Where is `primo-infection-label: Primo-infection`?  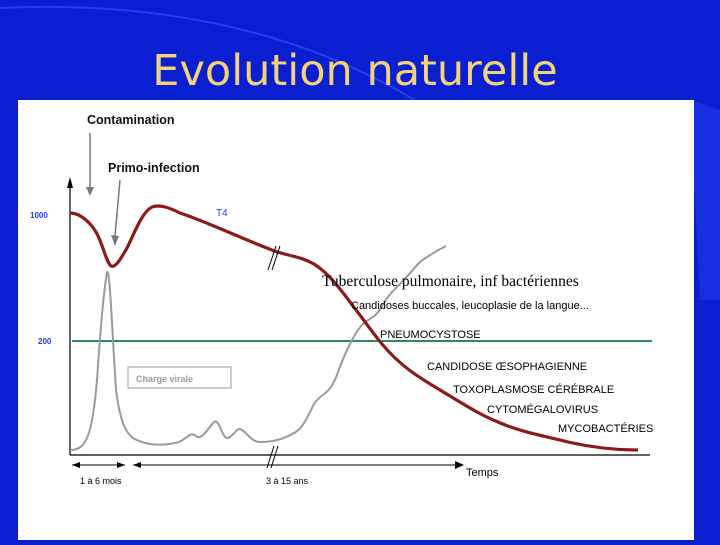
primo-infection-label: Primo-infection is located at coordinates (154, 168).